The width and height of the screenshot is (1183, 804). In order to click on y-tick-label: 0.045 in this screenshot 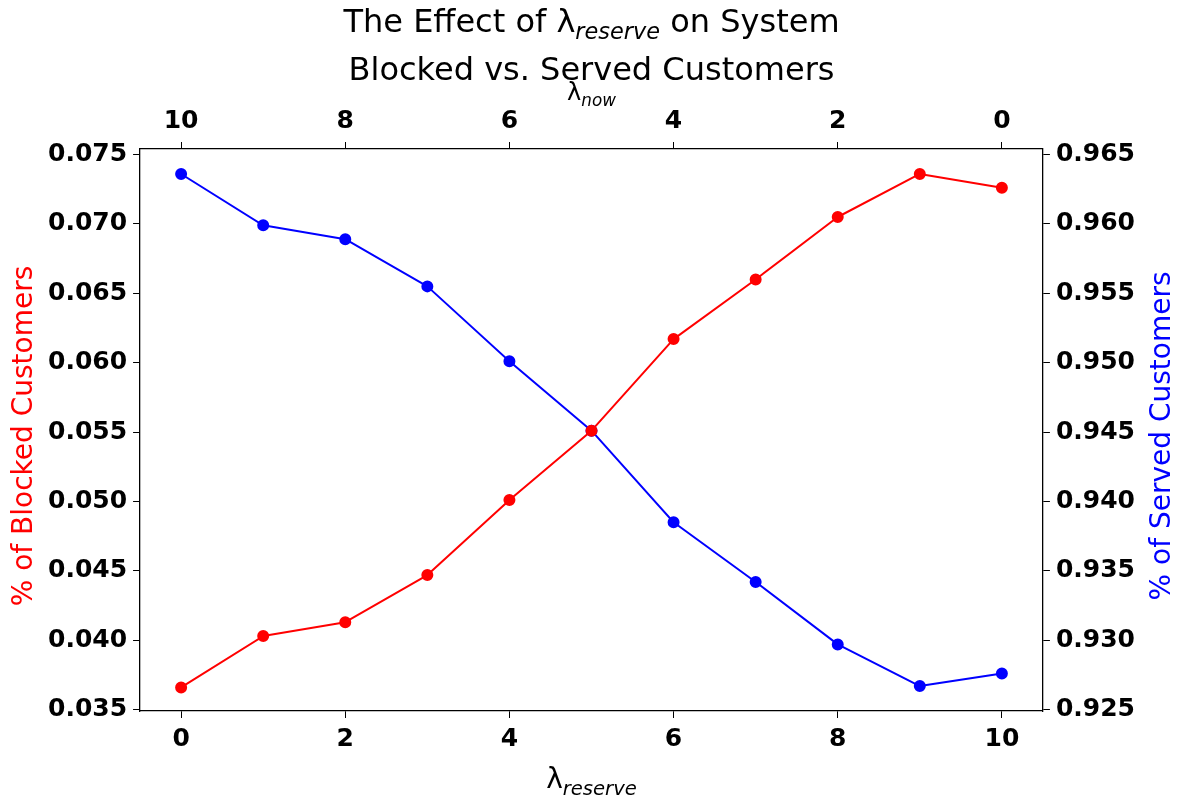, I will do `click(88, 569)`.